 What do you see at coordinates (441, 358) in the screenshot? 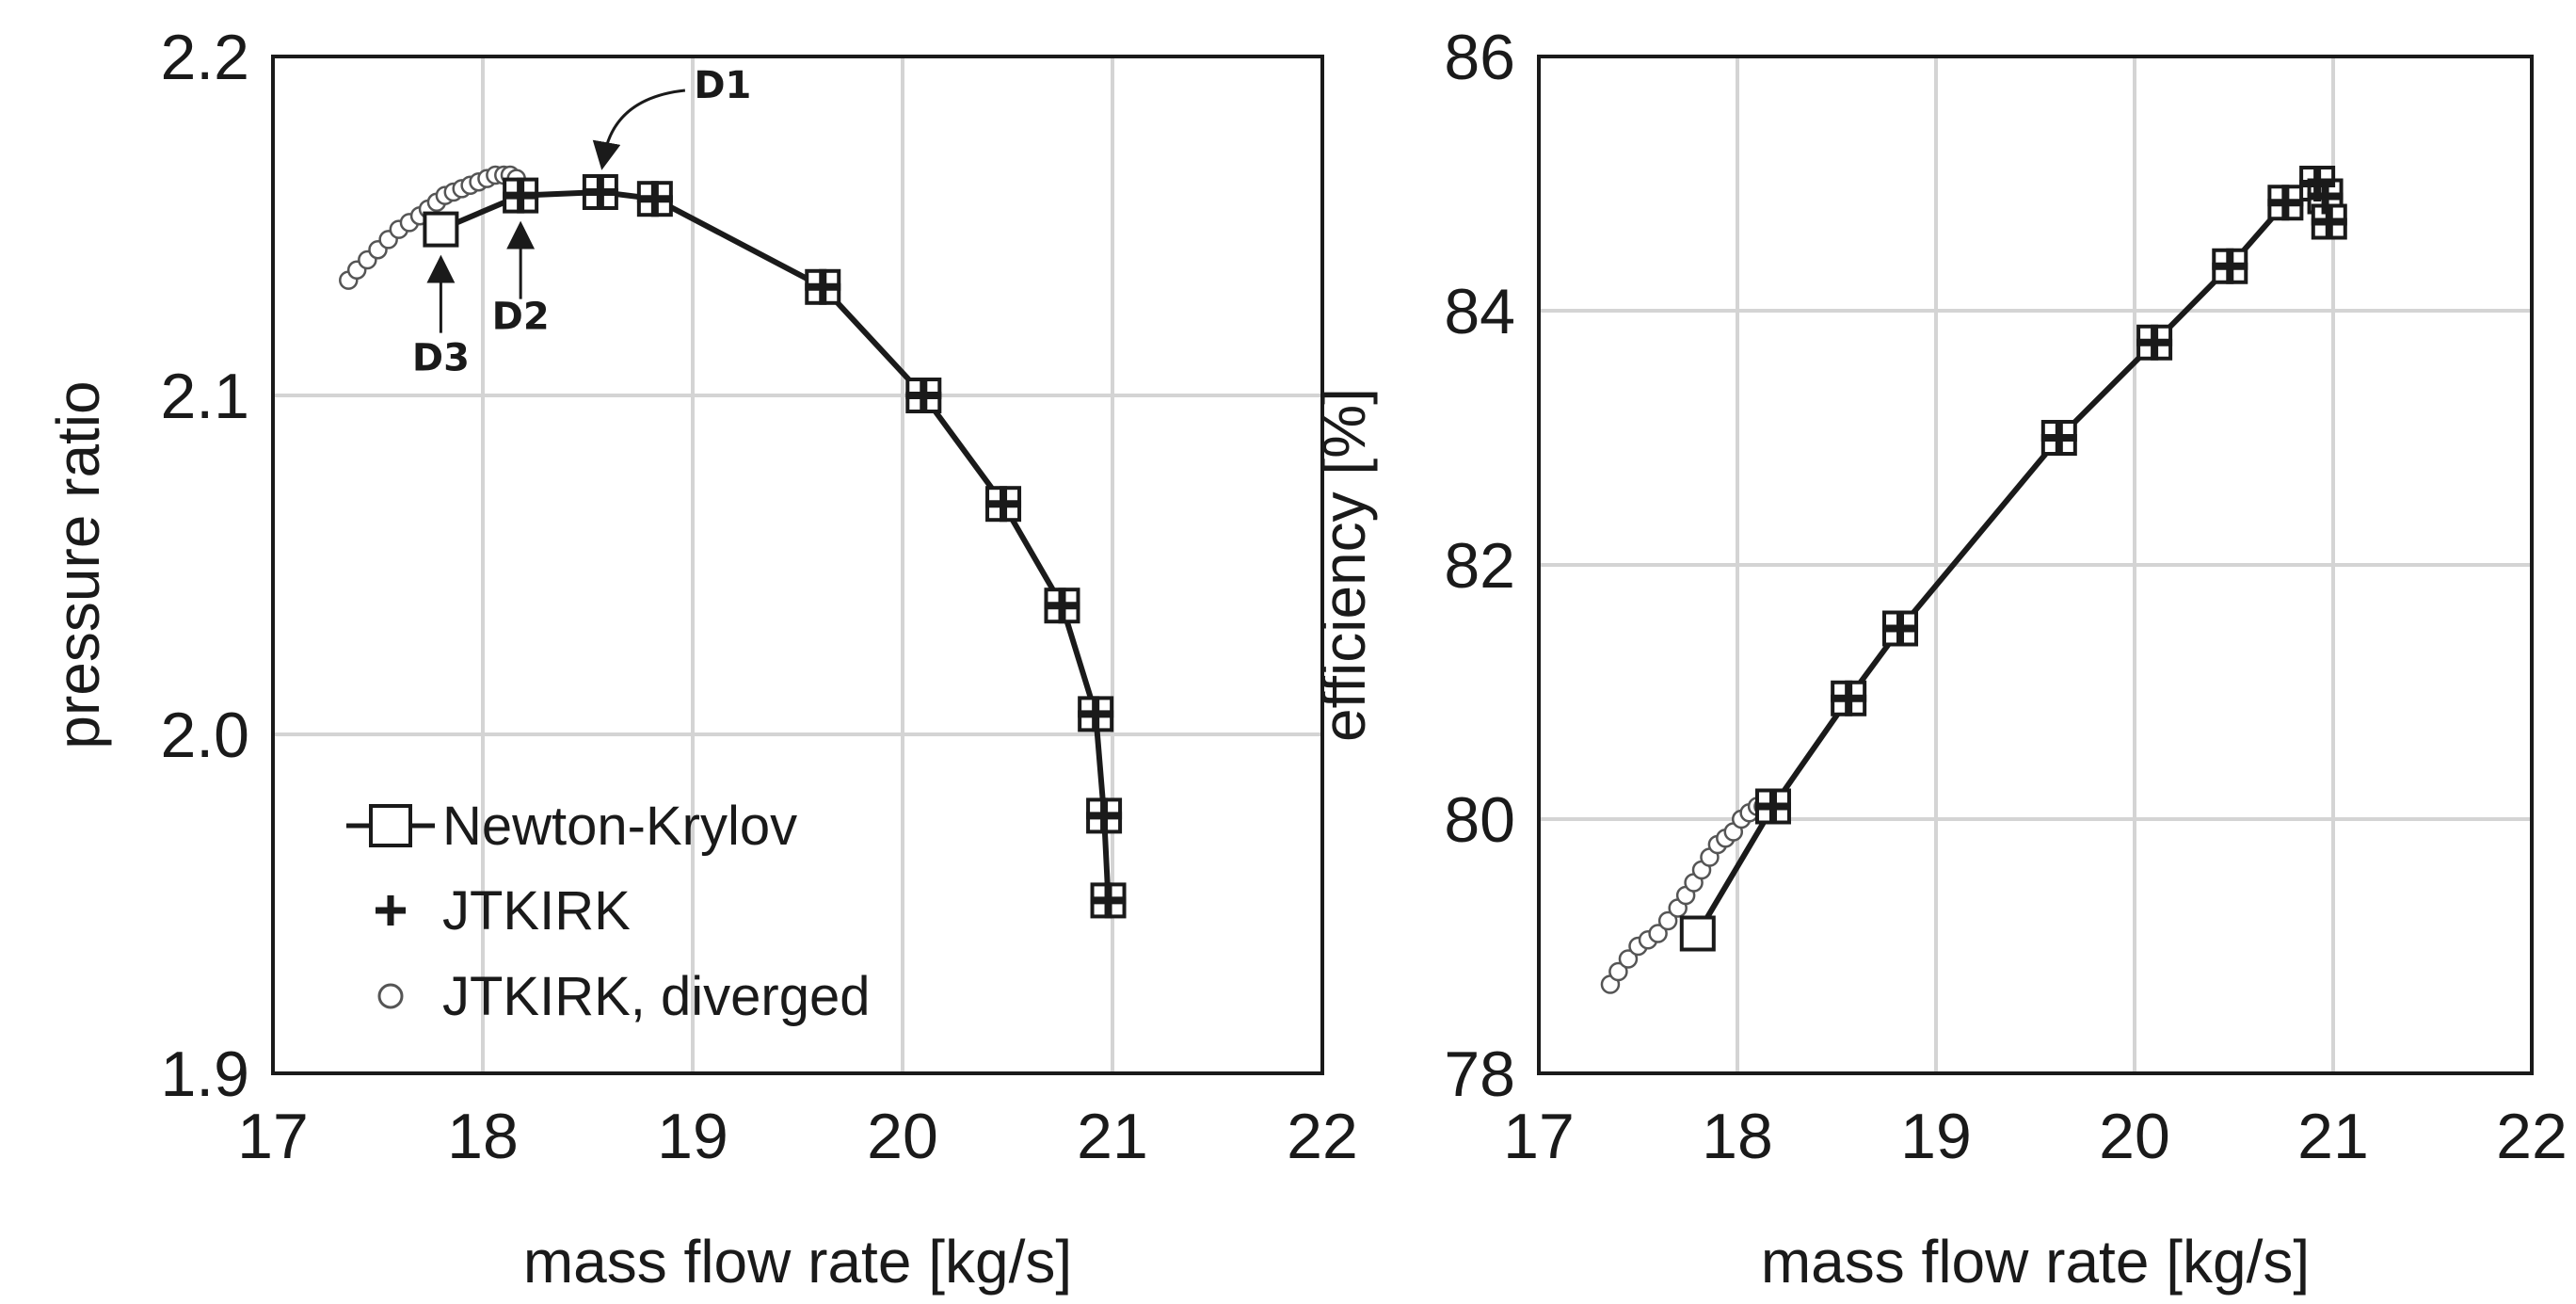
I see `annotation-label-d3: D3` at bounding box center [441, 358].